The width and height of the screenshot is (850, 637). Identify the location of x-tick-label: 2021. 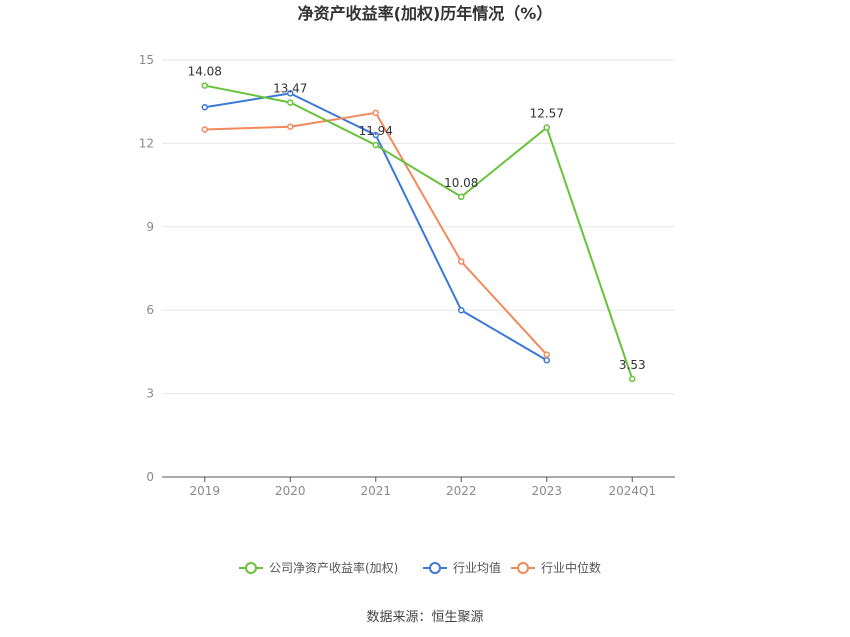
(375, 491).